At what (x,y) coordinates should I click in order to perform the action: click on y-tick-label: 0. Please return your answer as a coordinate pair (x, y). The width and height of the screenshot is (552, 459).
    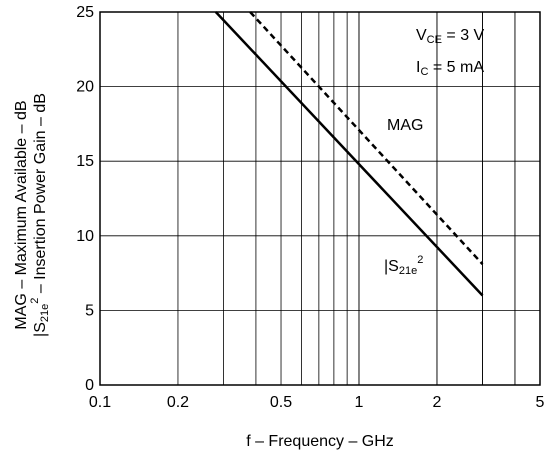
    Looking at the image, I should click on (89, 385).